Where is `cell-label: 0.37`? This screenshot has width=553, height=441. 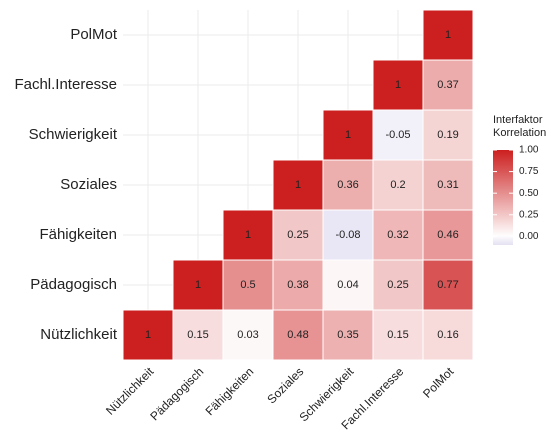 cell-label: 0.37 is located at coordinates (447, 85).